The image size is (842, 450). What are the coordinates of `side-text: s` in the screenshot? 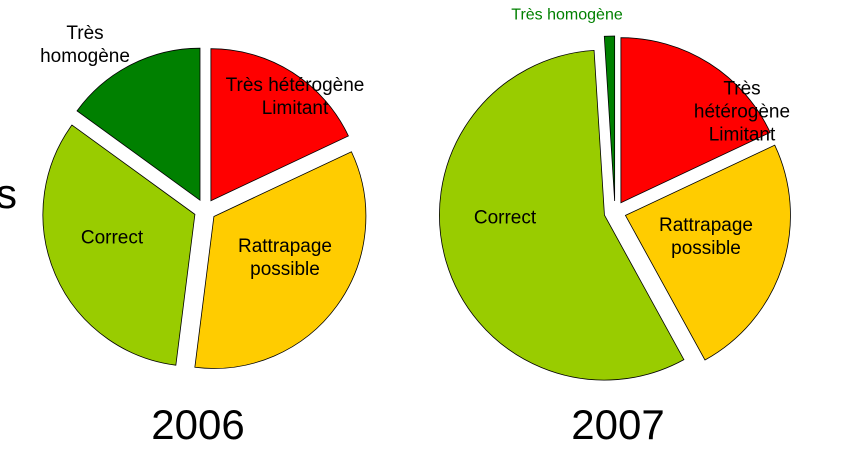 It's located at (8, 193).